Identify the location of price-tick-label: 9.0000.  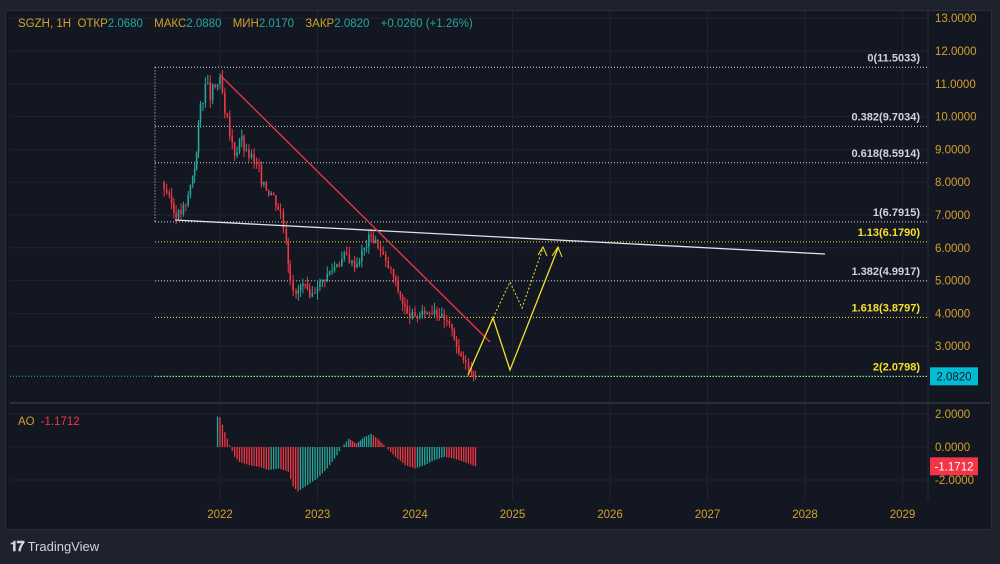
(952, 150).